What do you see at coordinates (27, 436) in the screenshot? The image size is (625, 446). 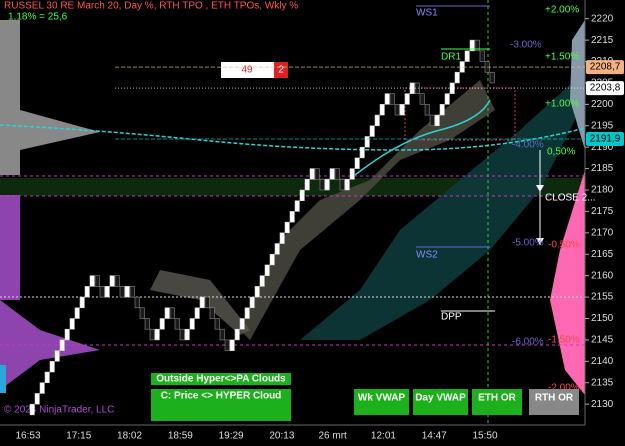 I see `x-tick-label: 16:53` at bounding box center [27, 436].